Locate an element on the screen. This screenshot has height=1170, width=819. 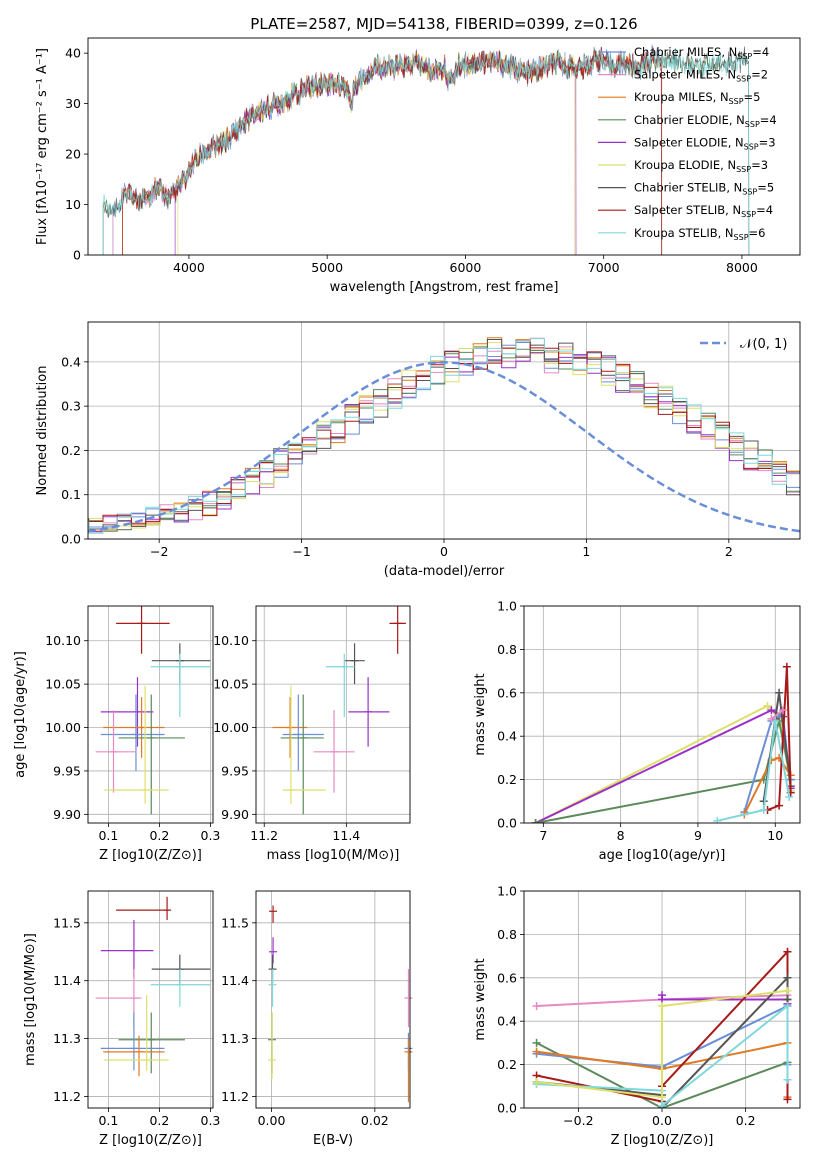
massweight-vs-Z-lines is located at coordinates (662, 1027).